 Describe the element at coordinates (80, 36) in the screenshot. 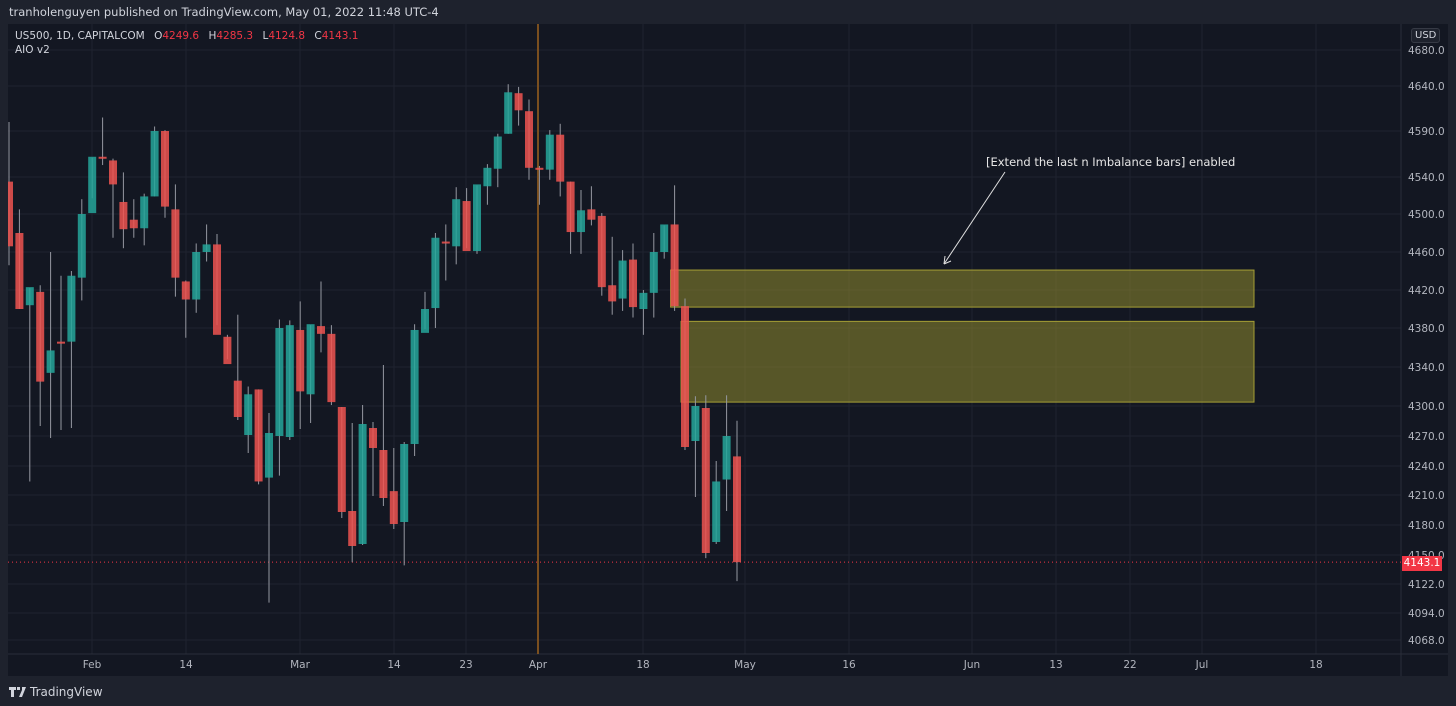

I see `symbol-info: US500, 1D, CAPITALCOM` at that location.